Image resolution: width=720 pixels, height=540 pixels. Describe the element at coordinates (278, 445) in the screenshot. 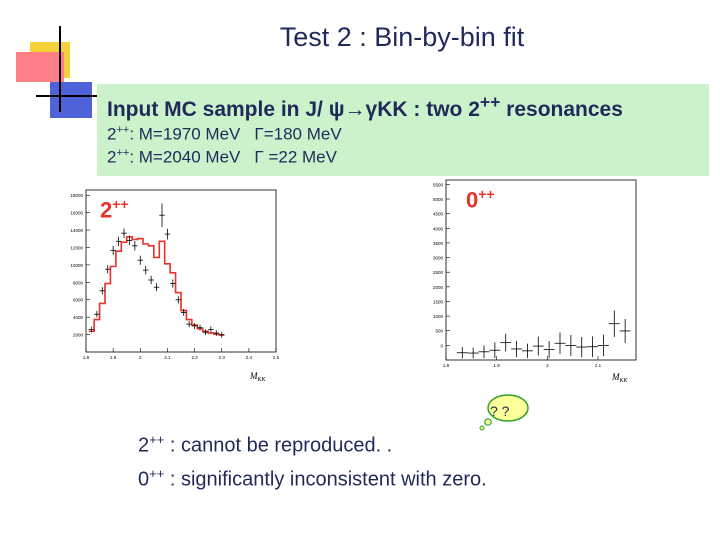

I see `concl1-text: : cannot be reproduced. .` at that location.